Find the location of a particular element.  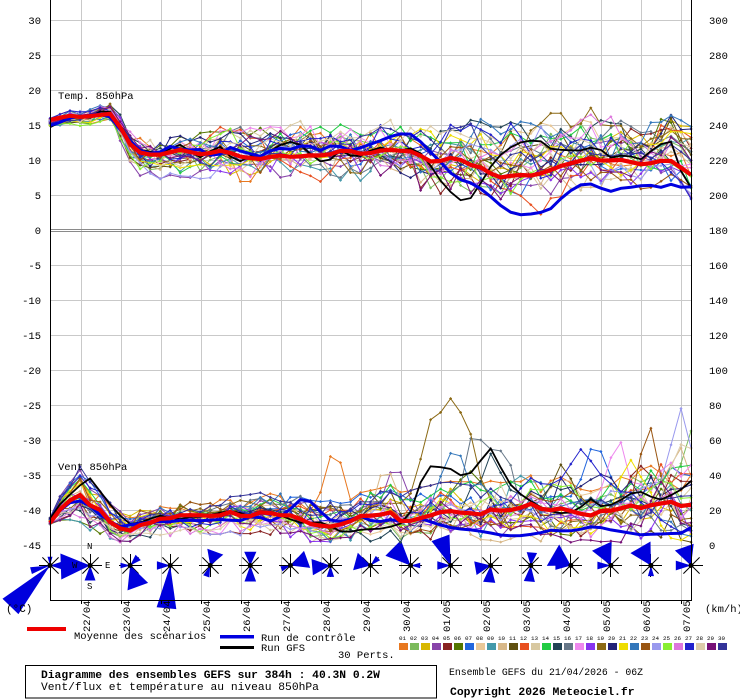

svg-text: 260 is located at coordinates (718, 92).